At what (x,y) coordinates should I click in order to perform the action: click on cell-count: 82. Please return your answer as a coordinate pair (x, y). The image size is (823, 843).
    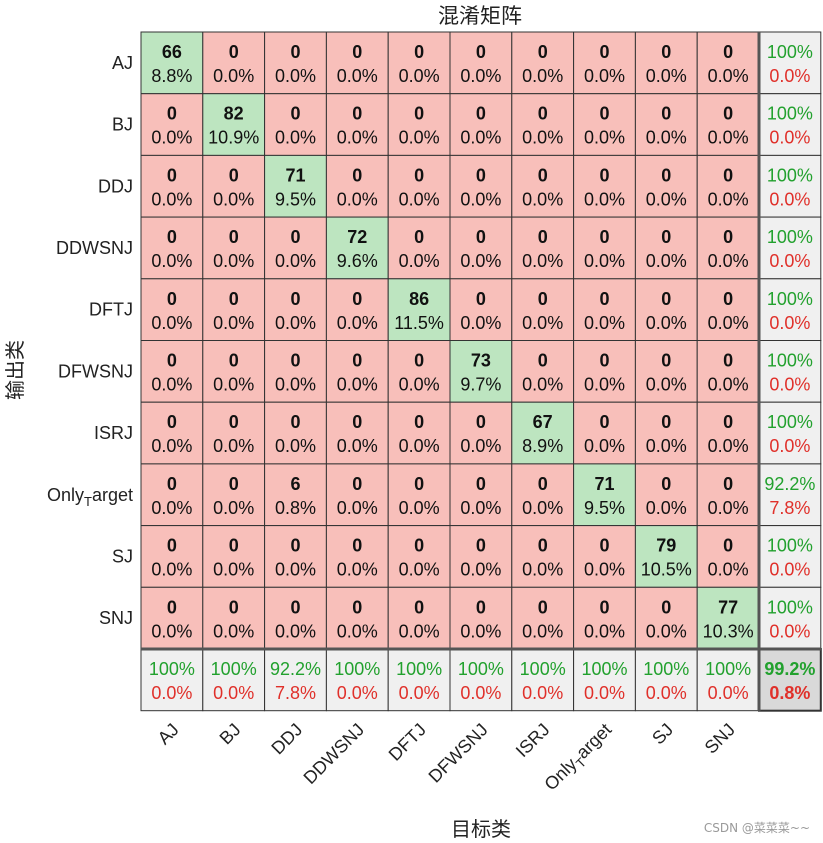
    Looking at the image, I should click on (234, 114).